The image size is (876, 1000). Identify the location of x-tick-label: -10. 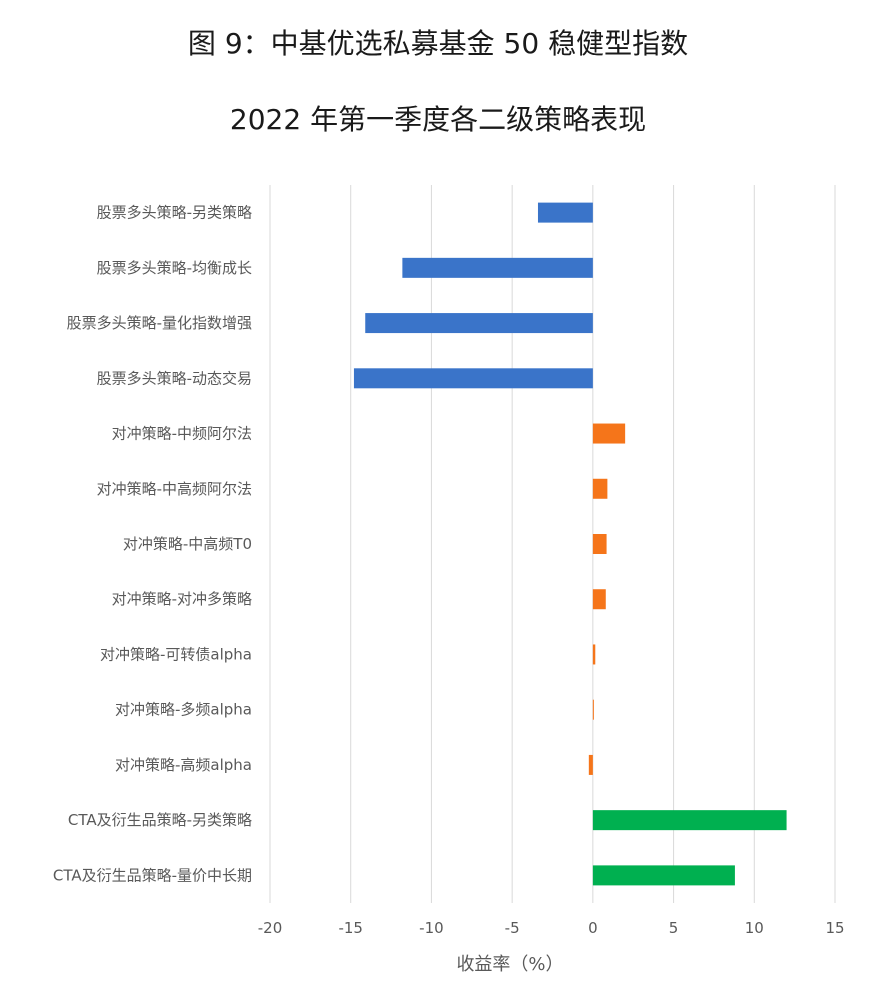
(431, 928).